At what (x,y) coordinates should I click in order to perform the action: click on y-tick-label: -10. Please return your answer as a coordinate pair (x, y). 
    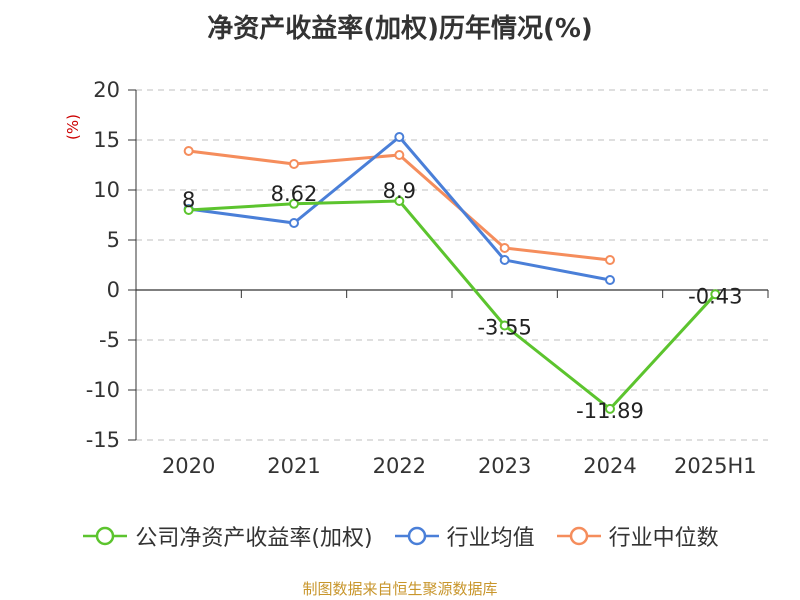
    Looking at the image, I should click on (103, 390).